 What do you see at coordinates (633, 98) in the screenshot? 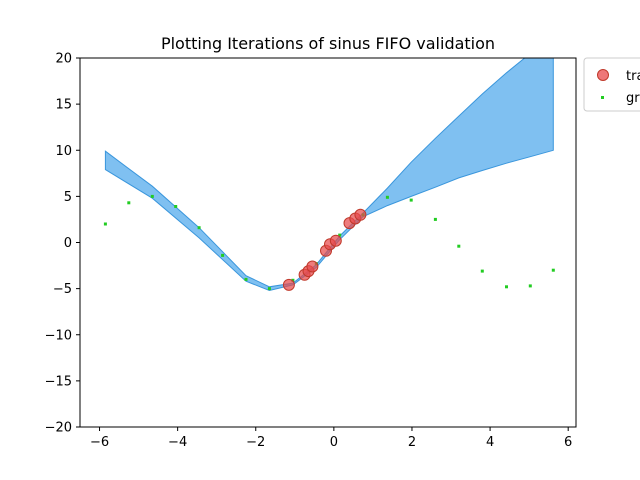
I see `legend-label-gr: gr` at bounding box center [633, 98].